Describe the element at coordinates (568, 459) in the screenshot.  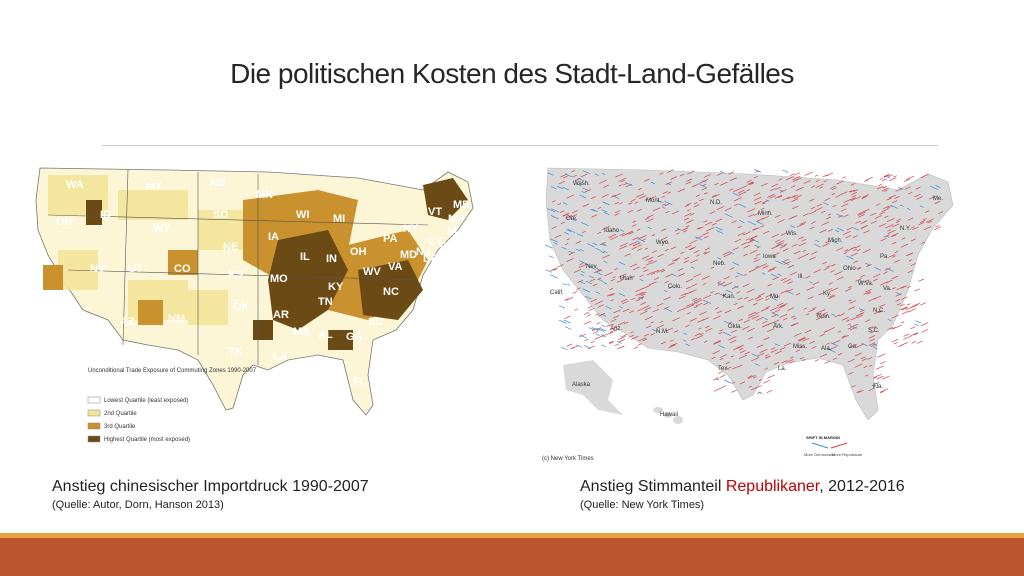
I see `map-credit: (c) New York Times` at that location.